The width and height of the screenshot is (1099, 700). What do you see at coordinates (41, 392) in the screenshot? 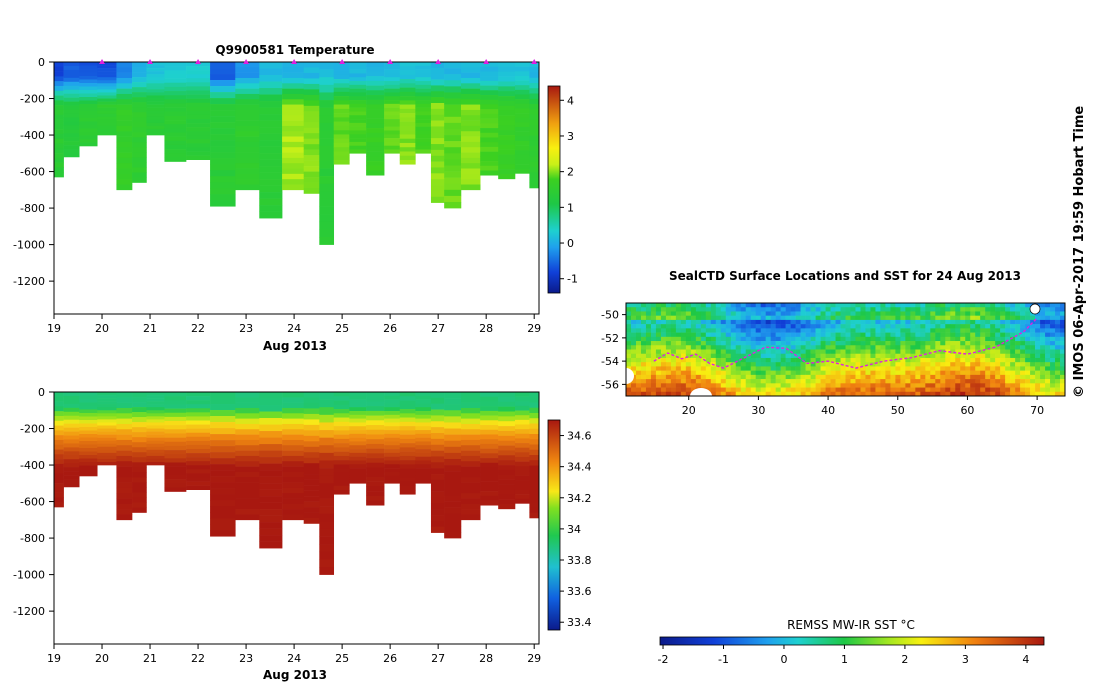
I see `y-tick-label: 0` at bounding box center [41, 392].